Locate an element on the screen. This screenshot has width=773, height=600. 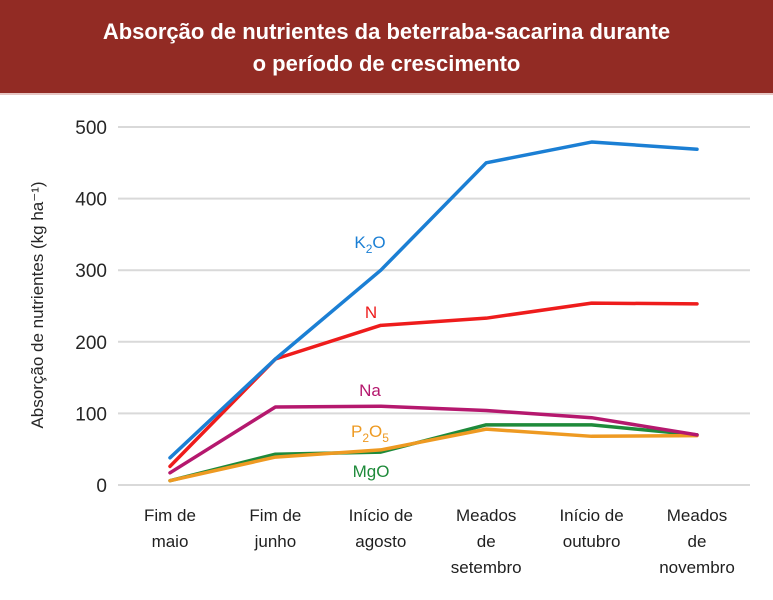
x-tick-label: Meados de novembro is located at coordinates (697, 541).